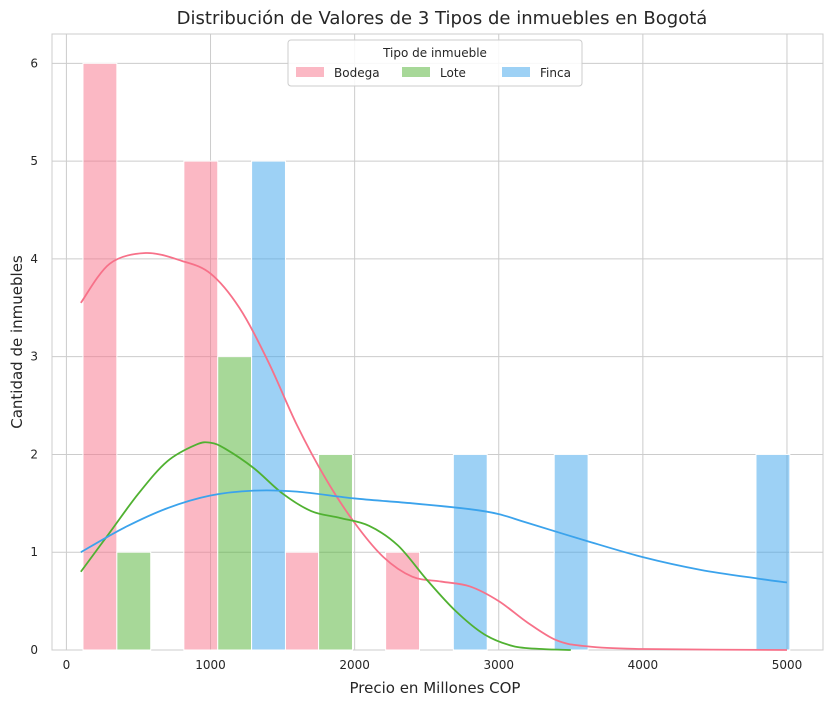  What do you see at coordinates (787, 665) in the screenshot?
I see `x-tick-label-5000: 5000` at bounding box center [787, 665].